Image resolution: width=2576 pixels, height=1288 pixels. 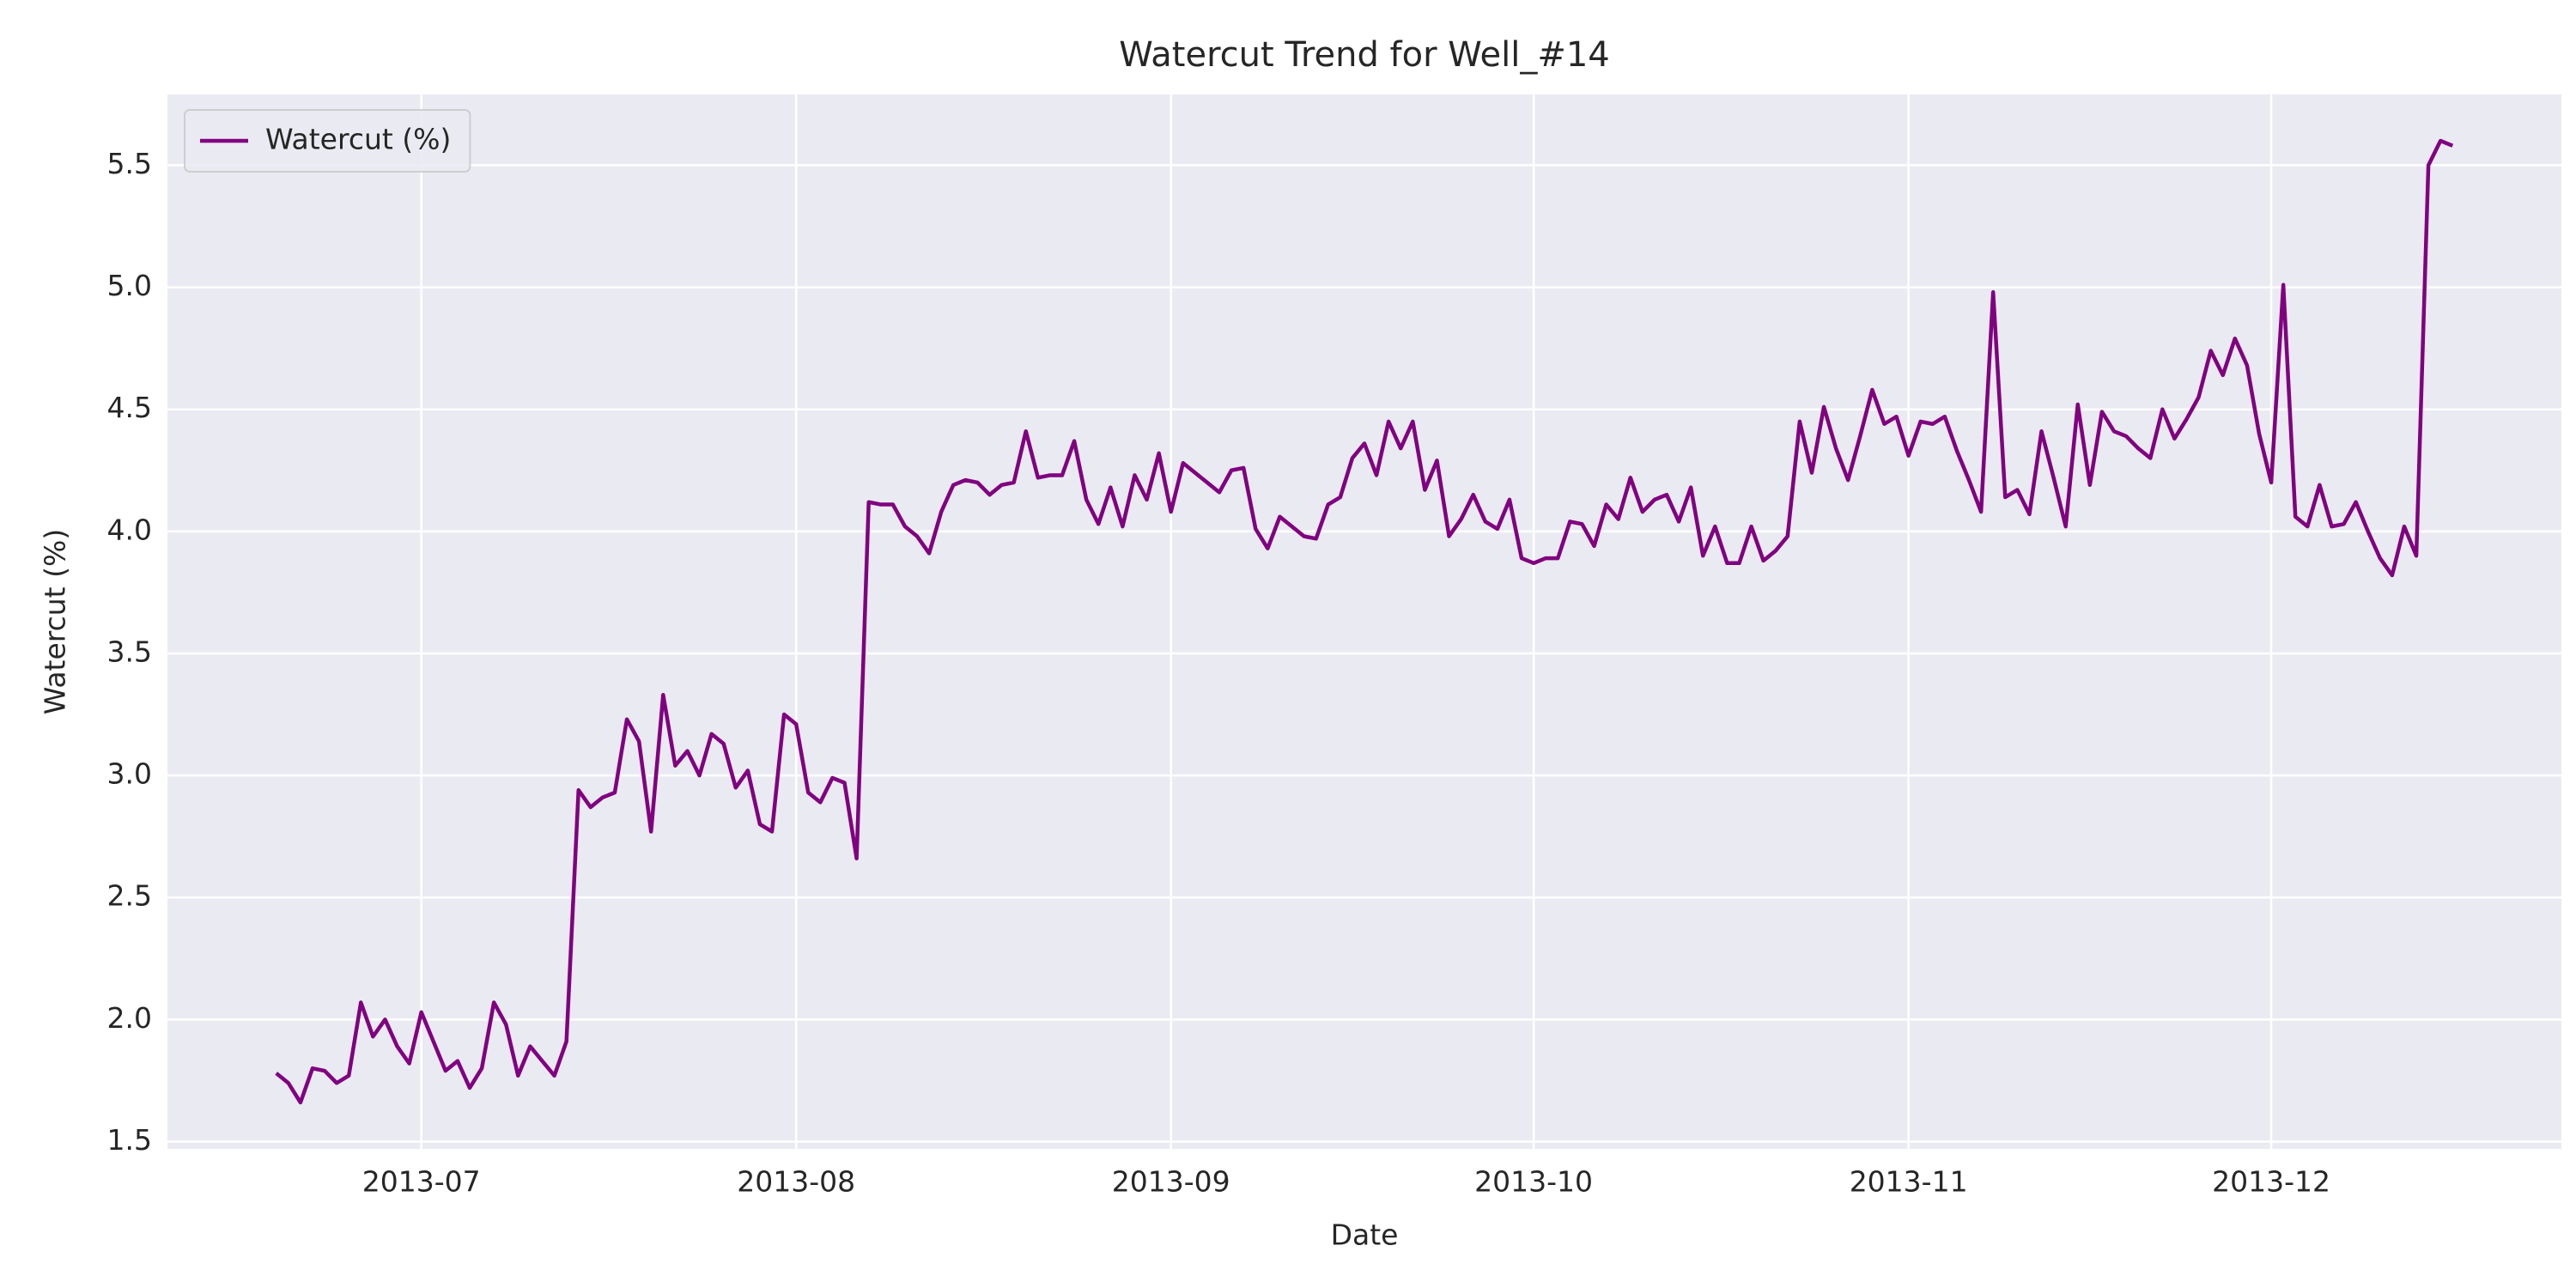 I want to click on x-axis-label: Date, so click(x=1365, y=1235).